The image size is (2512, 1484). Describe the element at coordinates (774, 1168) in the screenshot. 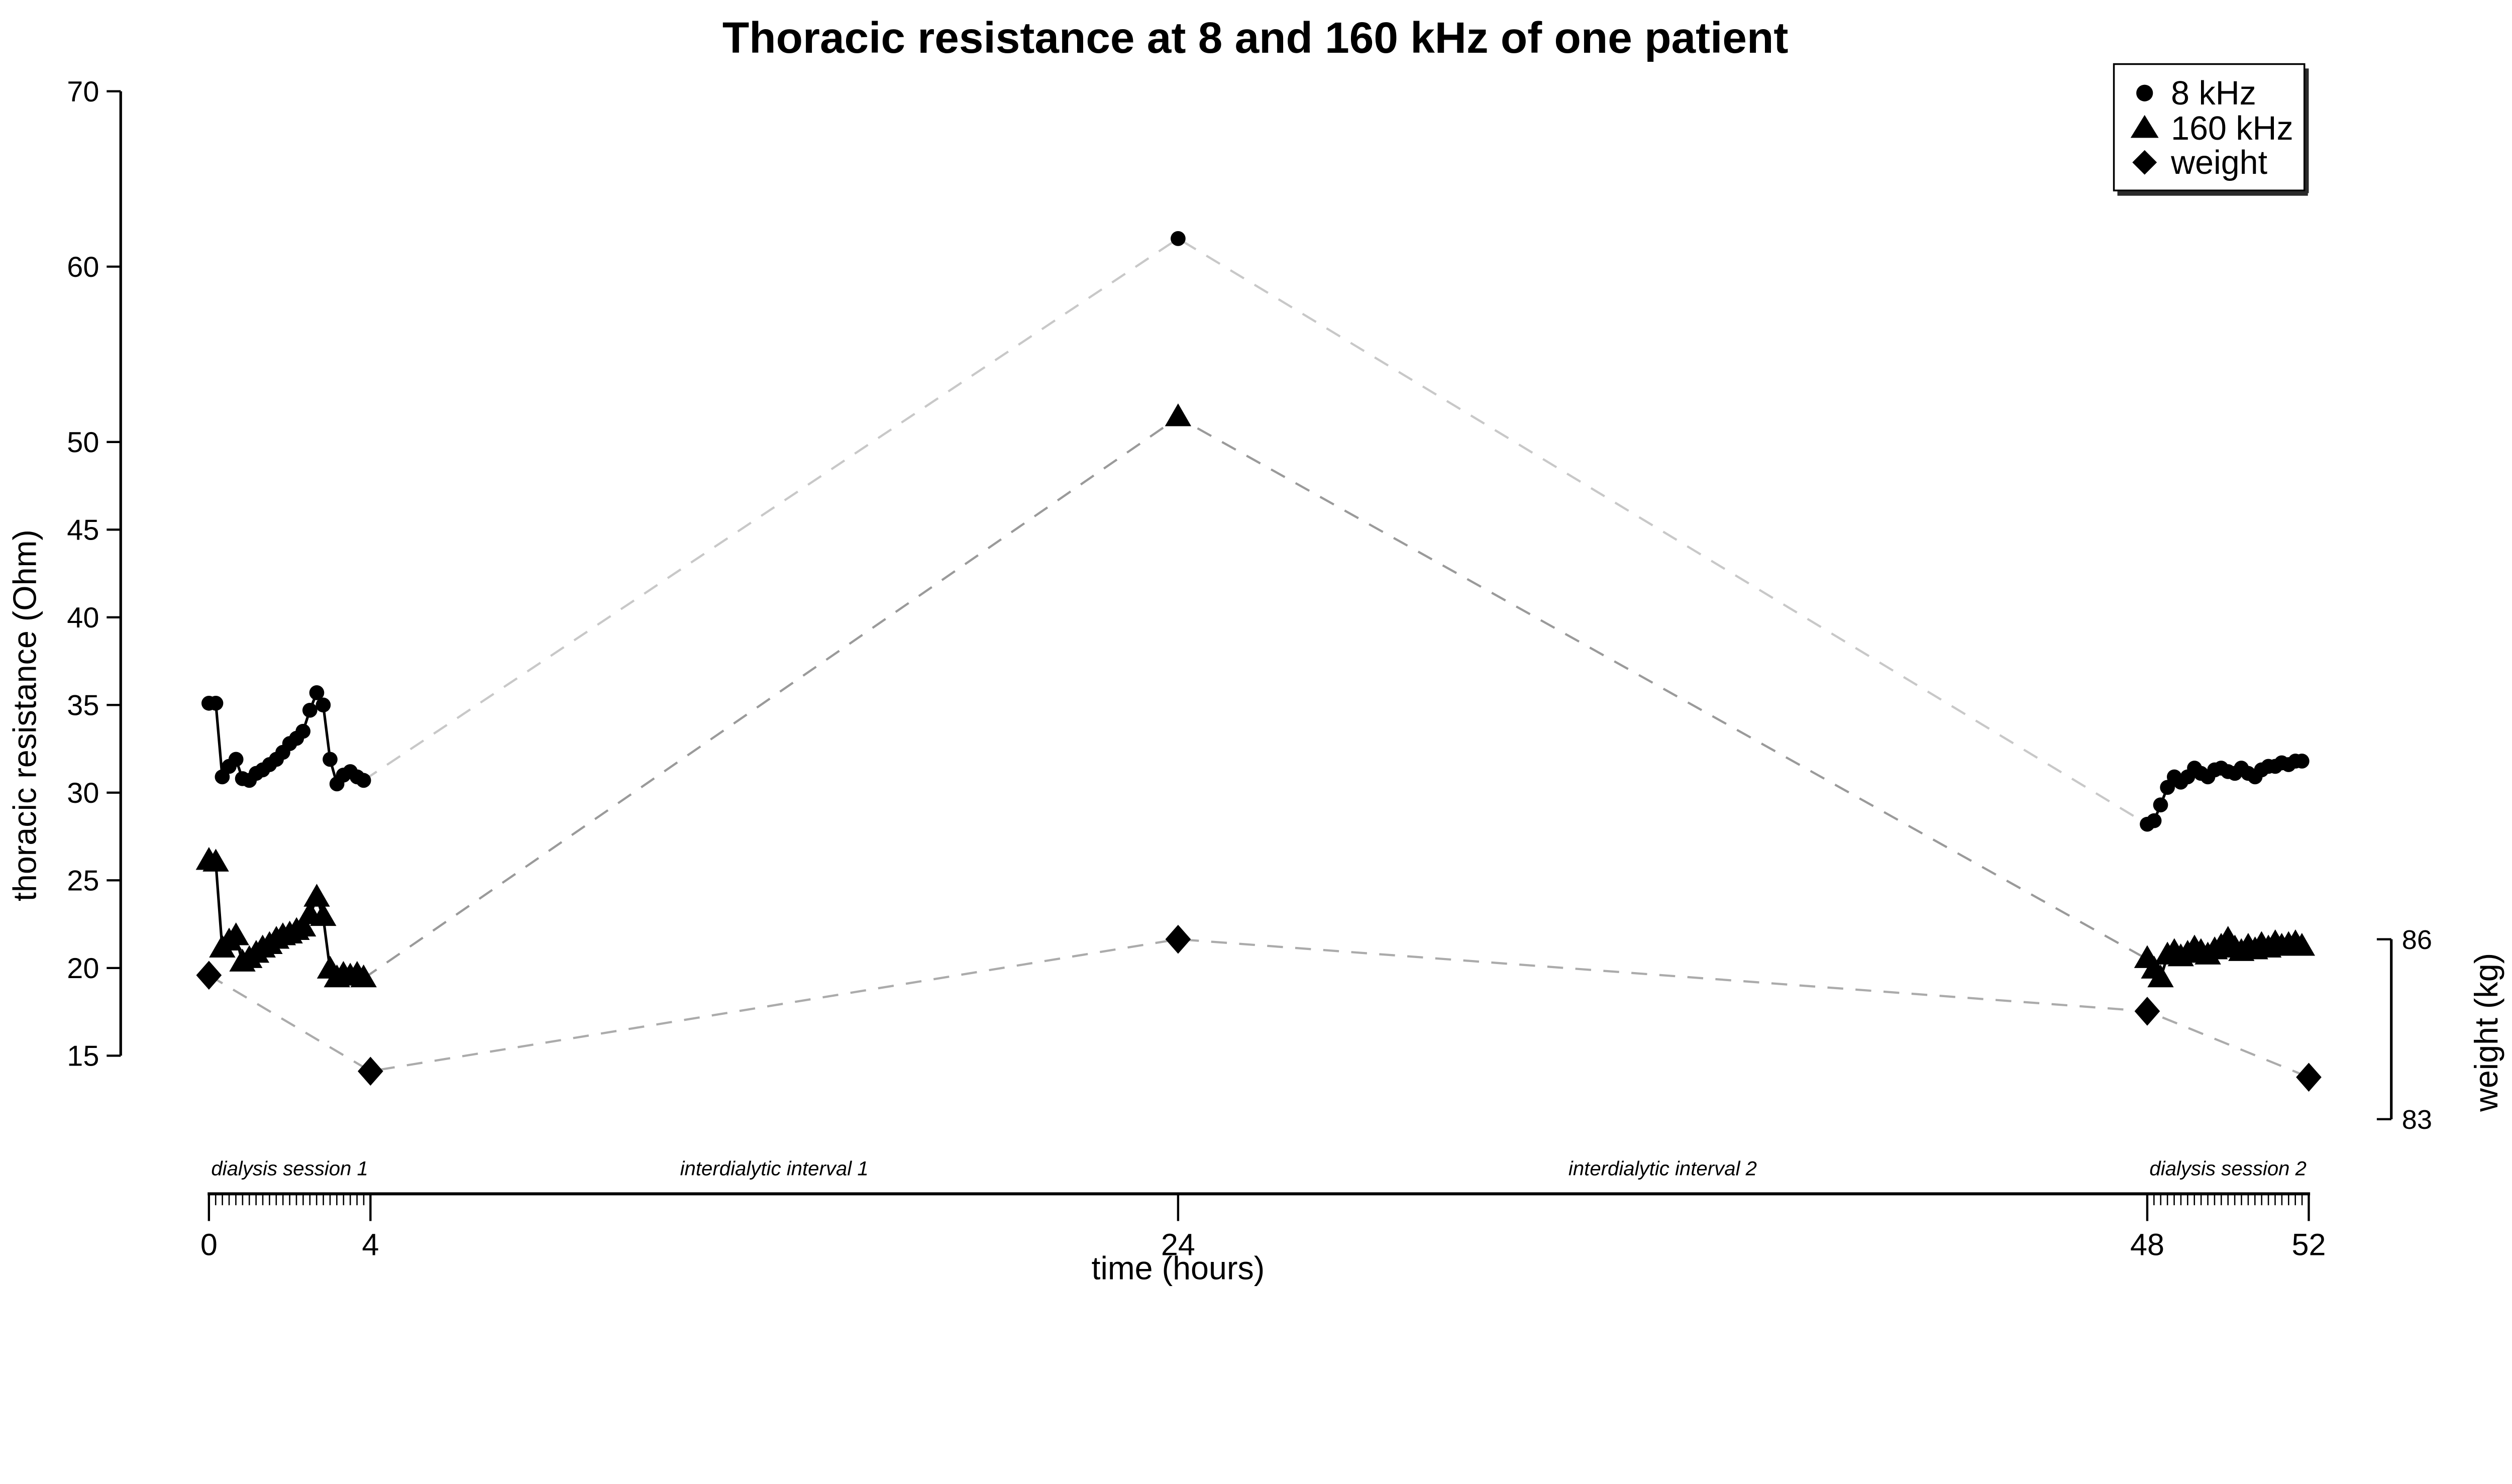

I see `annotation-interdialytic-interval-1: interdialytic interval 1` at that location.